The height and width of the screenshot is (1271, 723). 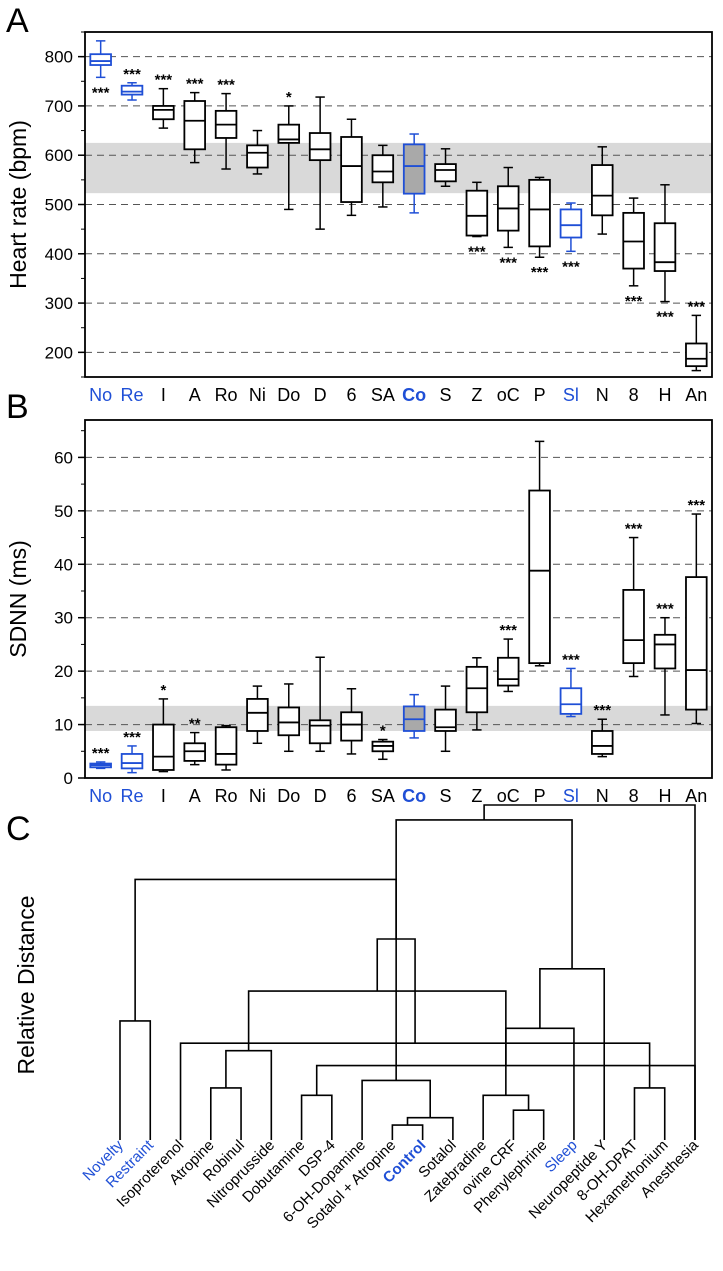 I want to click on x-tick-label: Ro, so click(x=226, y=395).